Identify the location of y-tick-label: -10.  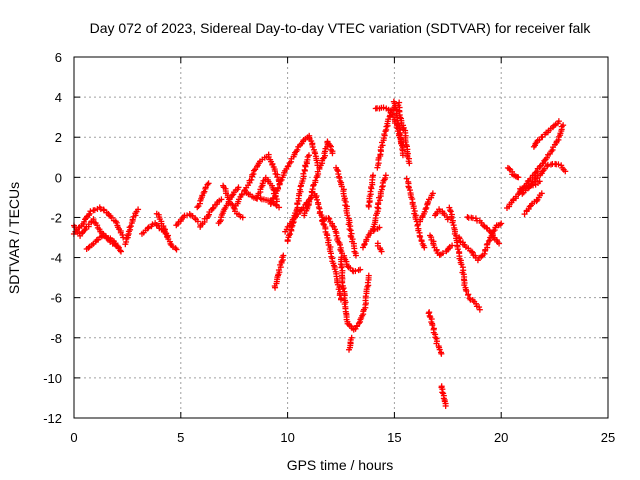
(52, 378).